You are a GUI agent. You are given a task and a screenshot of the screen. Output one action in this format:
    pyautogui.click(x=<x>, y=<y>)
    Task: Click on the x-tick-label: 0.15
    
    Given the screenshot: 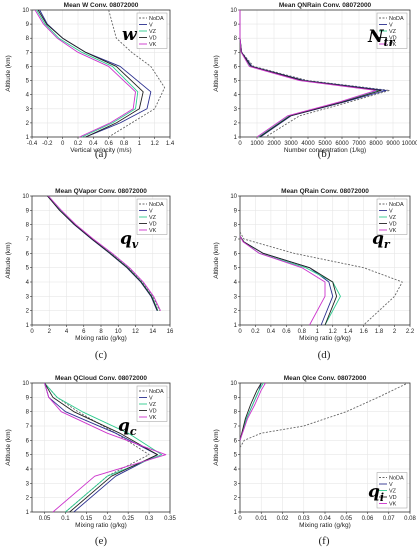 What is the action you would take?
    pyautogui.click(x=87, y=519)
    